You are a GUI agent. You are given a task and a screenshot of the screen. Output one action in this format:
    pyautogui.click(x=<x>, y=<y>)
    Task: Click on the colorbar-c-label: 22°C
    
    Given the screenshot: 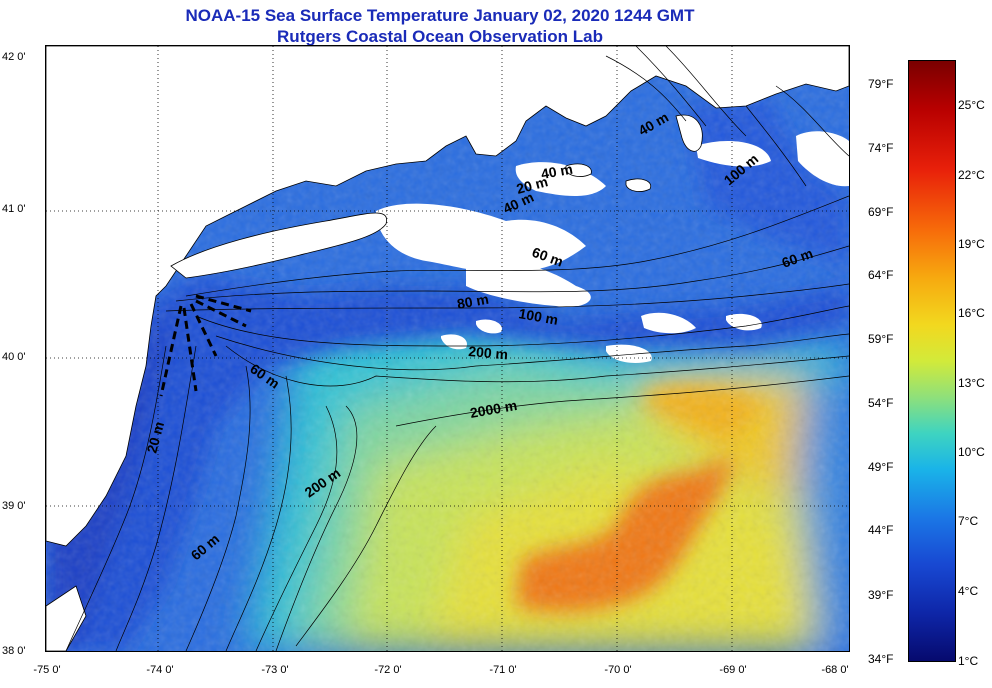 What is the action you would take?
    pyautogui.click(x=971, y=175)
    